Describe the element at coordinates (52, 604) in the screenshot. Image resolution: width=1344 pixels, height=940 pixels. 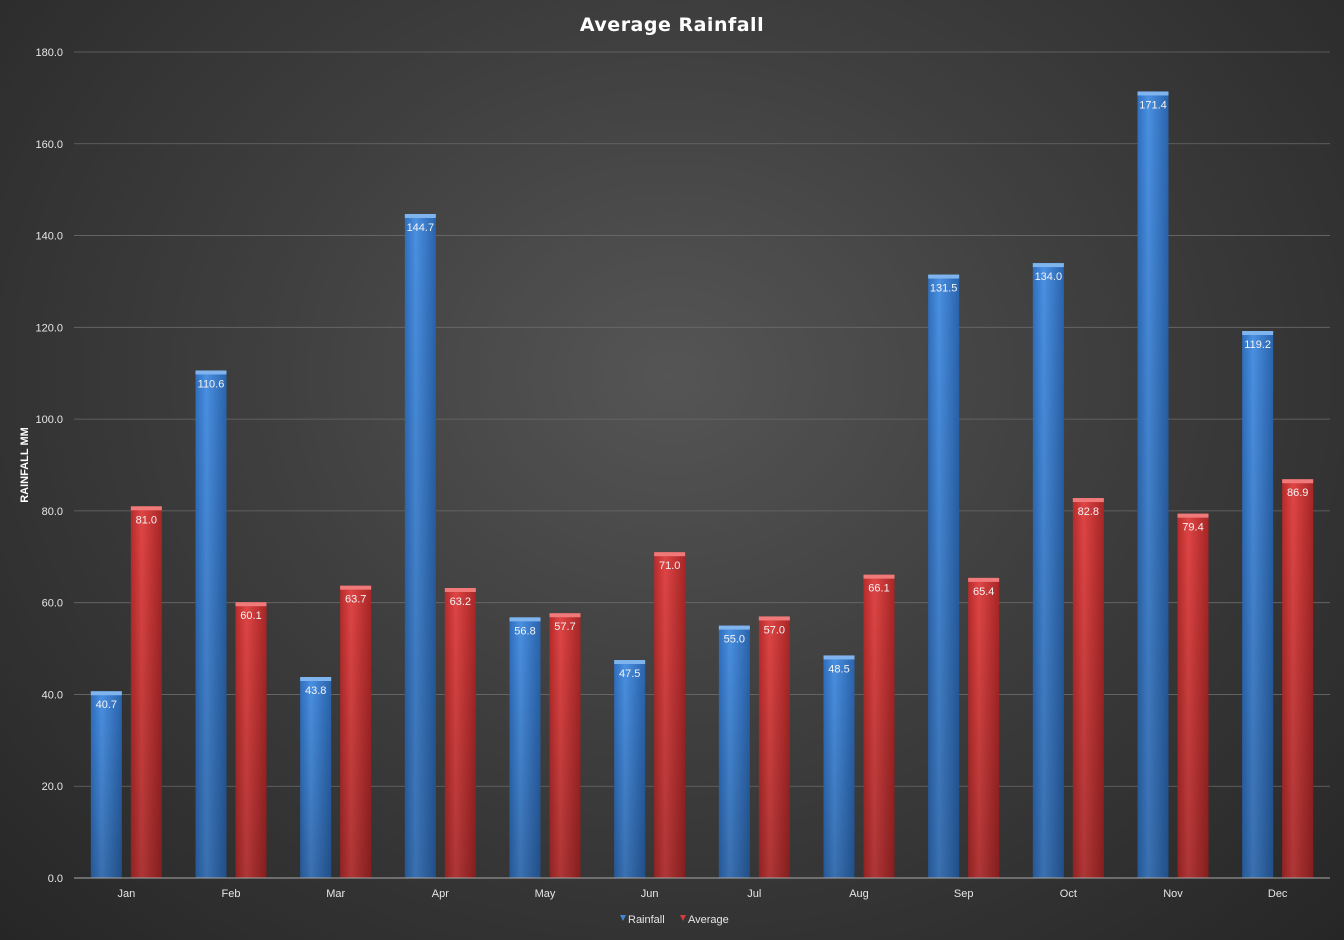
I see `y-tick-label: 60.0` at that location.